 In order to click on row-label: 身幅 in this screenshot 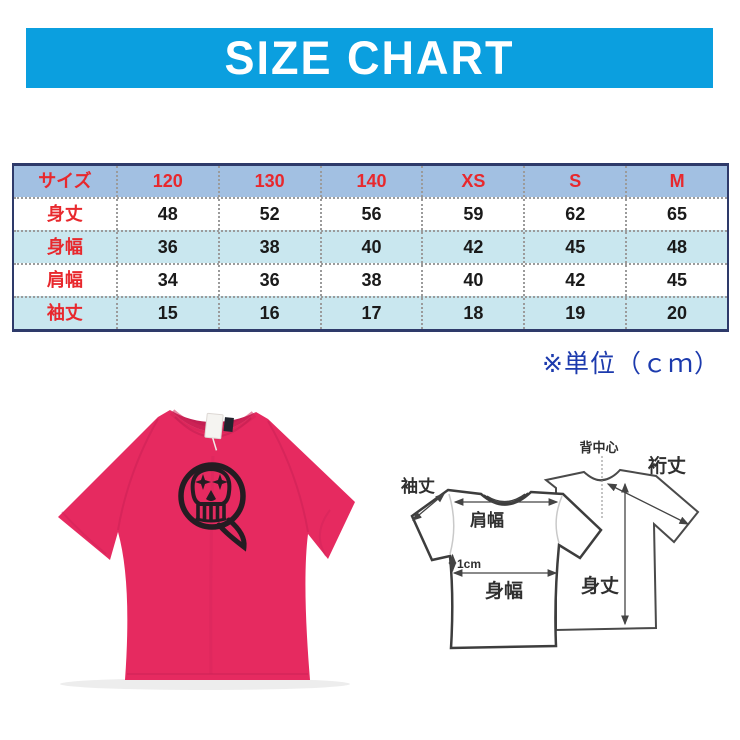, I will do `click(64, 247)`.